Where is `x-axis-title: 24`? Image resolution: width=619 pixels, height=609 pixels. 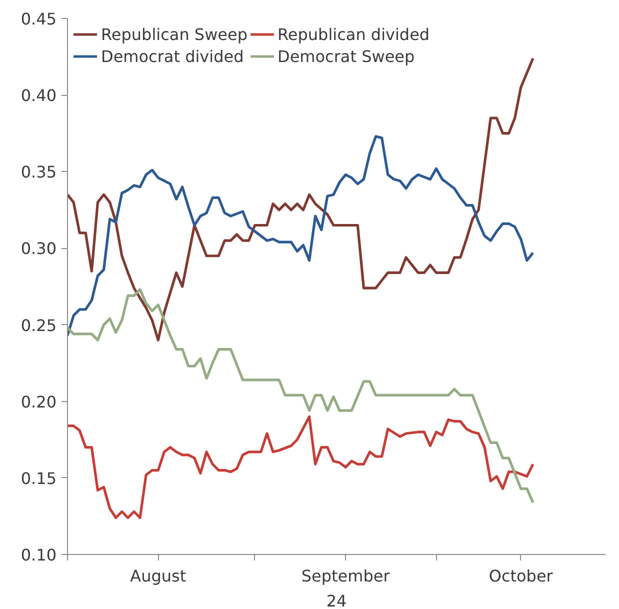 x-axis-title: 24 is located at coordinates (336, 600).